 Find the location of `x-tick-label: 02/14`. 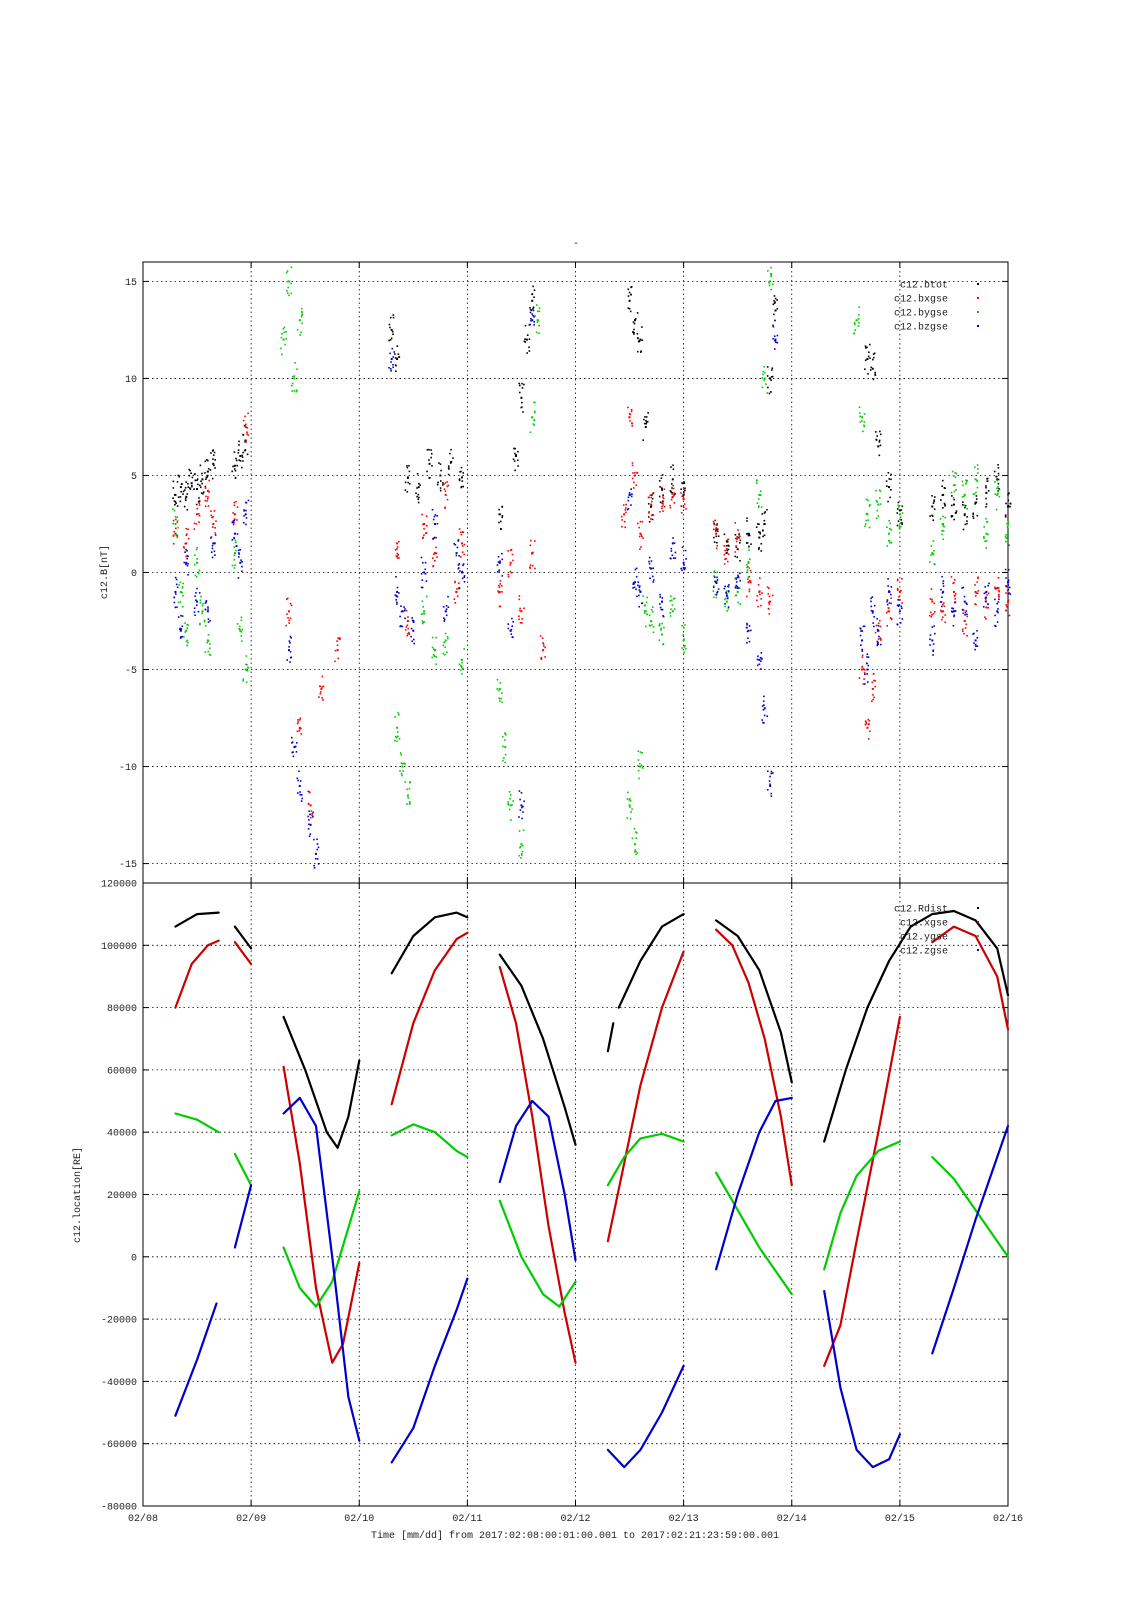

x-tick-label: 02/14 is located at coordinates (792, 1519).